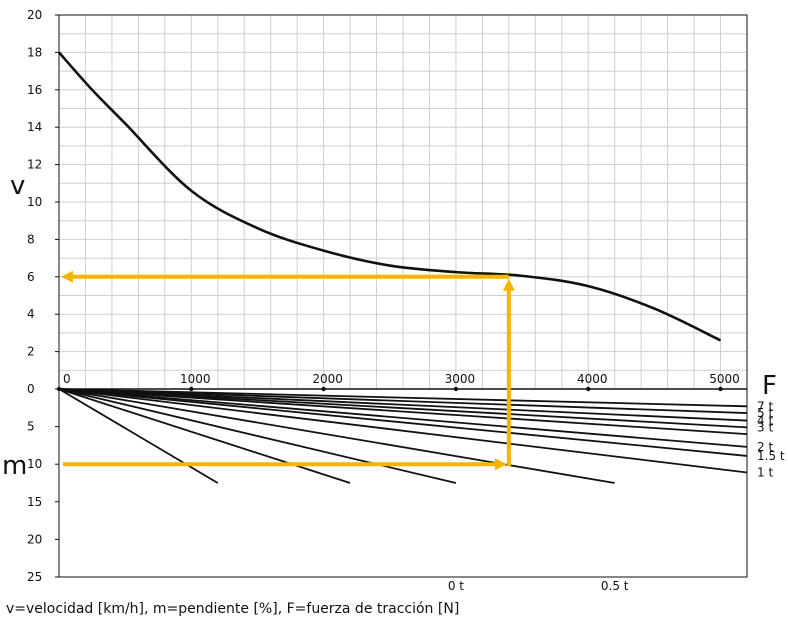 This screenshot has height=622, width=788. Describe the element at coordinates (592, 379) in the screenshot. I see `f-tick-label: 4000` at that location.